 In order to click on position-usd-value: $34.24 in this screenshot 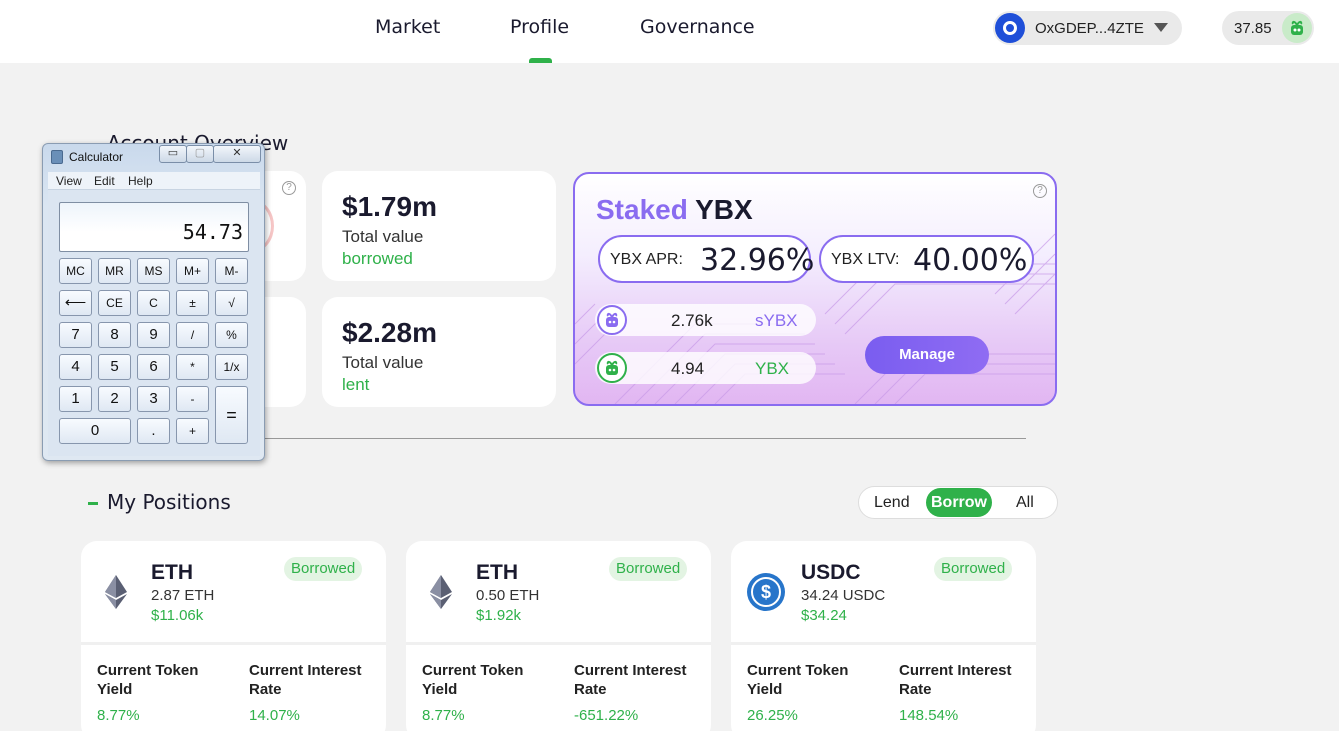, I will do `click(824, 615)`.